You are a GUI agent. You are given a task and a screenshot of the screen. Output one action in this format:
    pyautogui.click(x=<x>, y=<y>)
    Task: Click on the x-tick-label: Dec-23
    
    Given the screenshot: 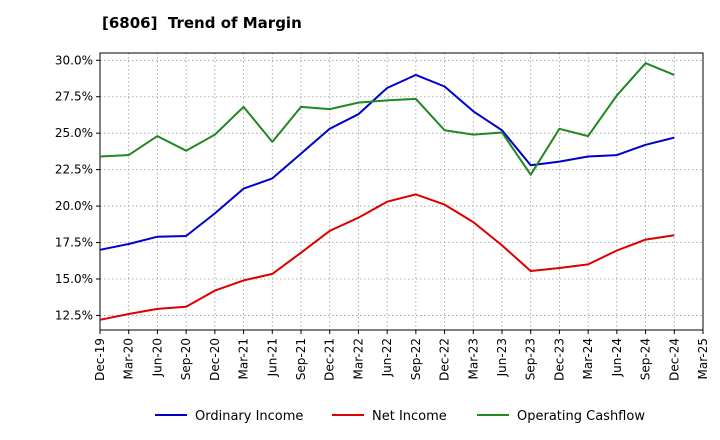 What is the action you would take?
    pyautogui.click(x=559, y=359)
    